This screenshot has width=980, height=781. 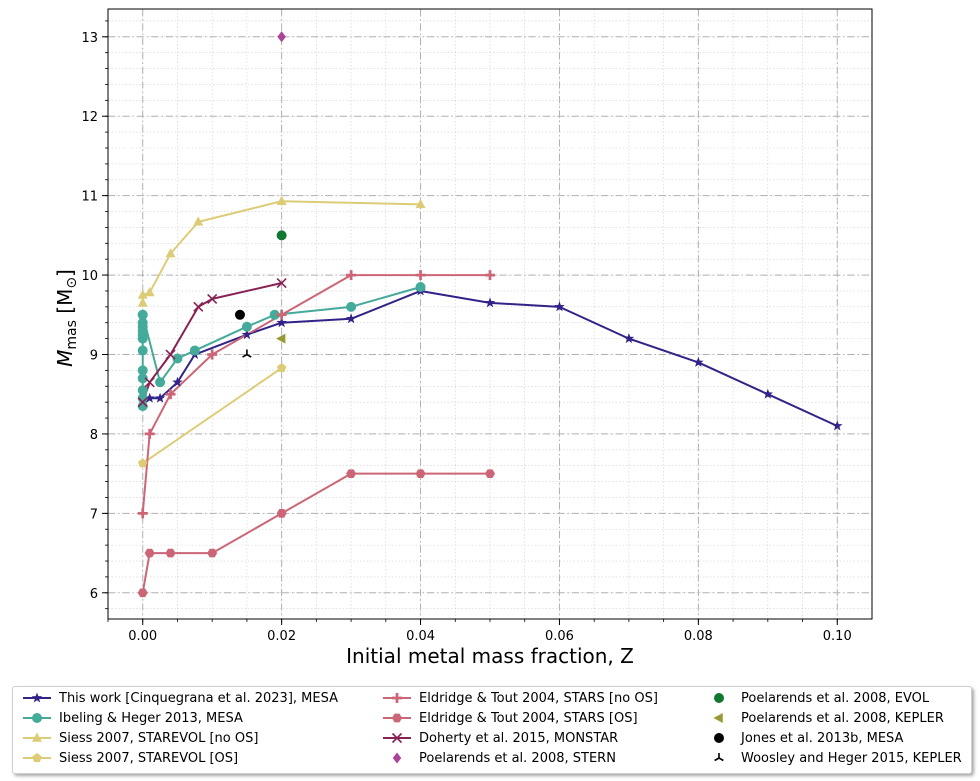 What do you see at coordinates (89, 197) in the screenshot?
I see `y-tick-label: 11` at bounding box center [89, 197].